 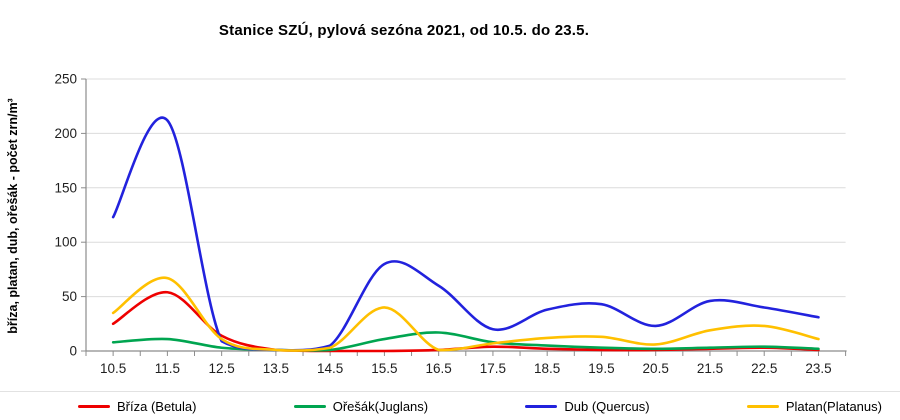 I want to click on x-tick-label: 13.5, so click(x=276, y=368).